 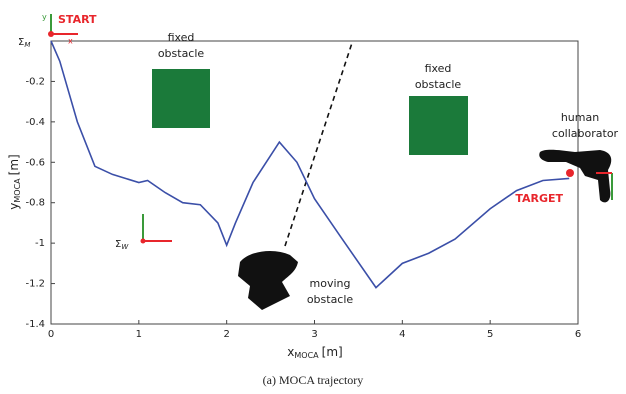 I want to click on y-axis-label: yMOCA [m], so click(x=14, y=181).